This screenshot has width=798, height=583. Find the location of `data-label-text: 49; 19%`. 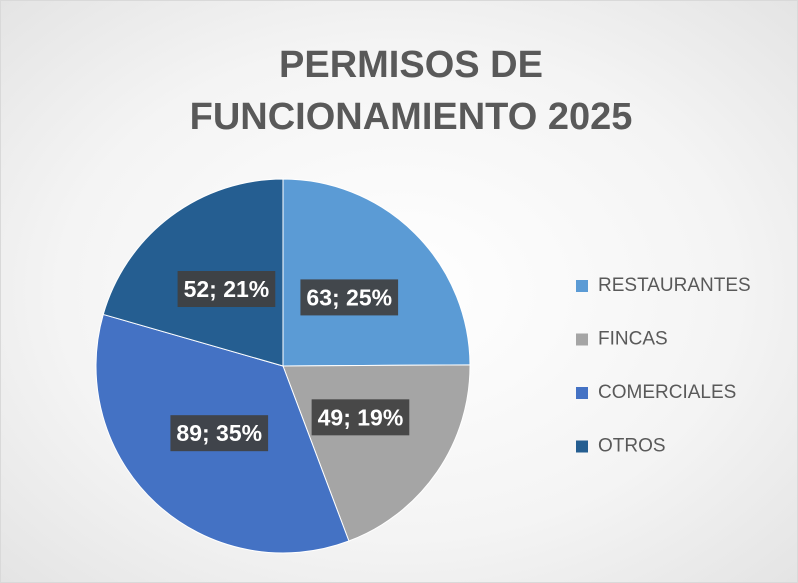

data-label-text: 49; 19% is located at coordinates (361, 417).